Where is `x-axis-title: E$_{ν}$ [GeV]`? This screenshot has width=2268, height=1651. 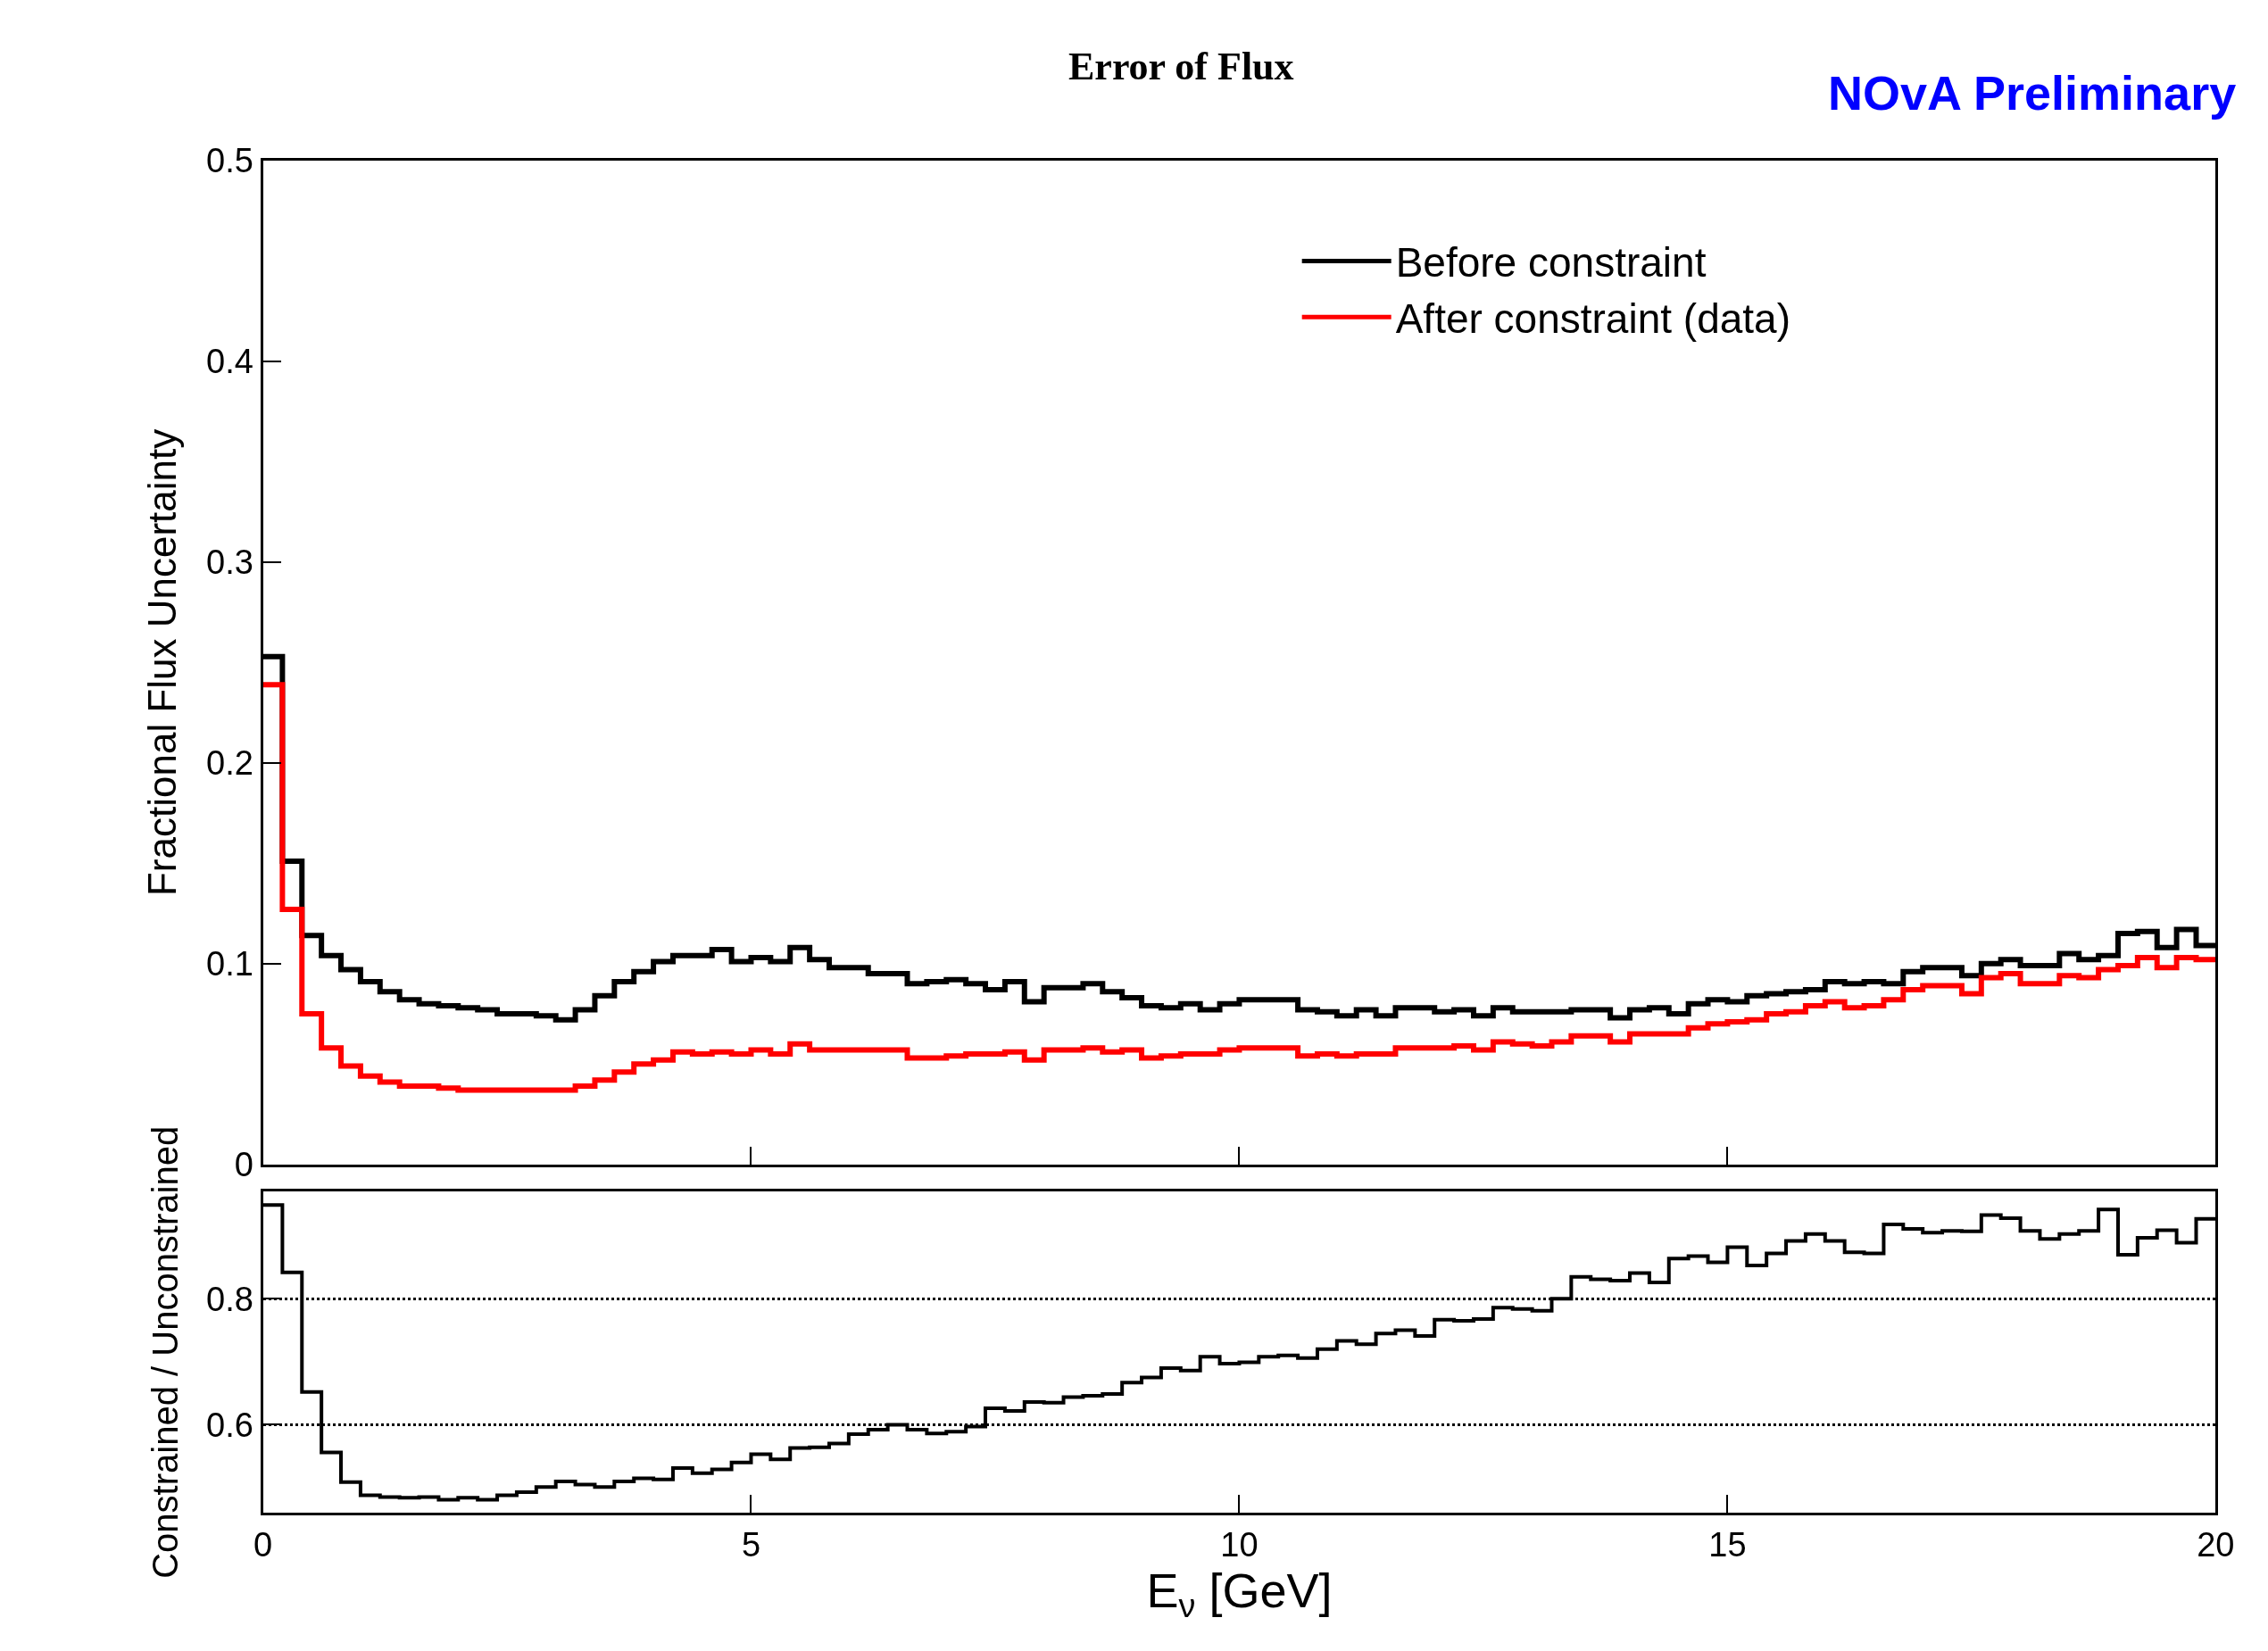
x-axis-title: E$_{ν}$ [GeV] is located at coordinates (1239, 1594).